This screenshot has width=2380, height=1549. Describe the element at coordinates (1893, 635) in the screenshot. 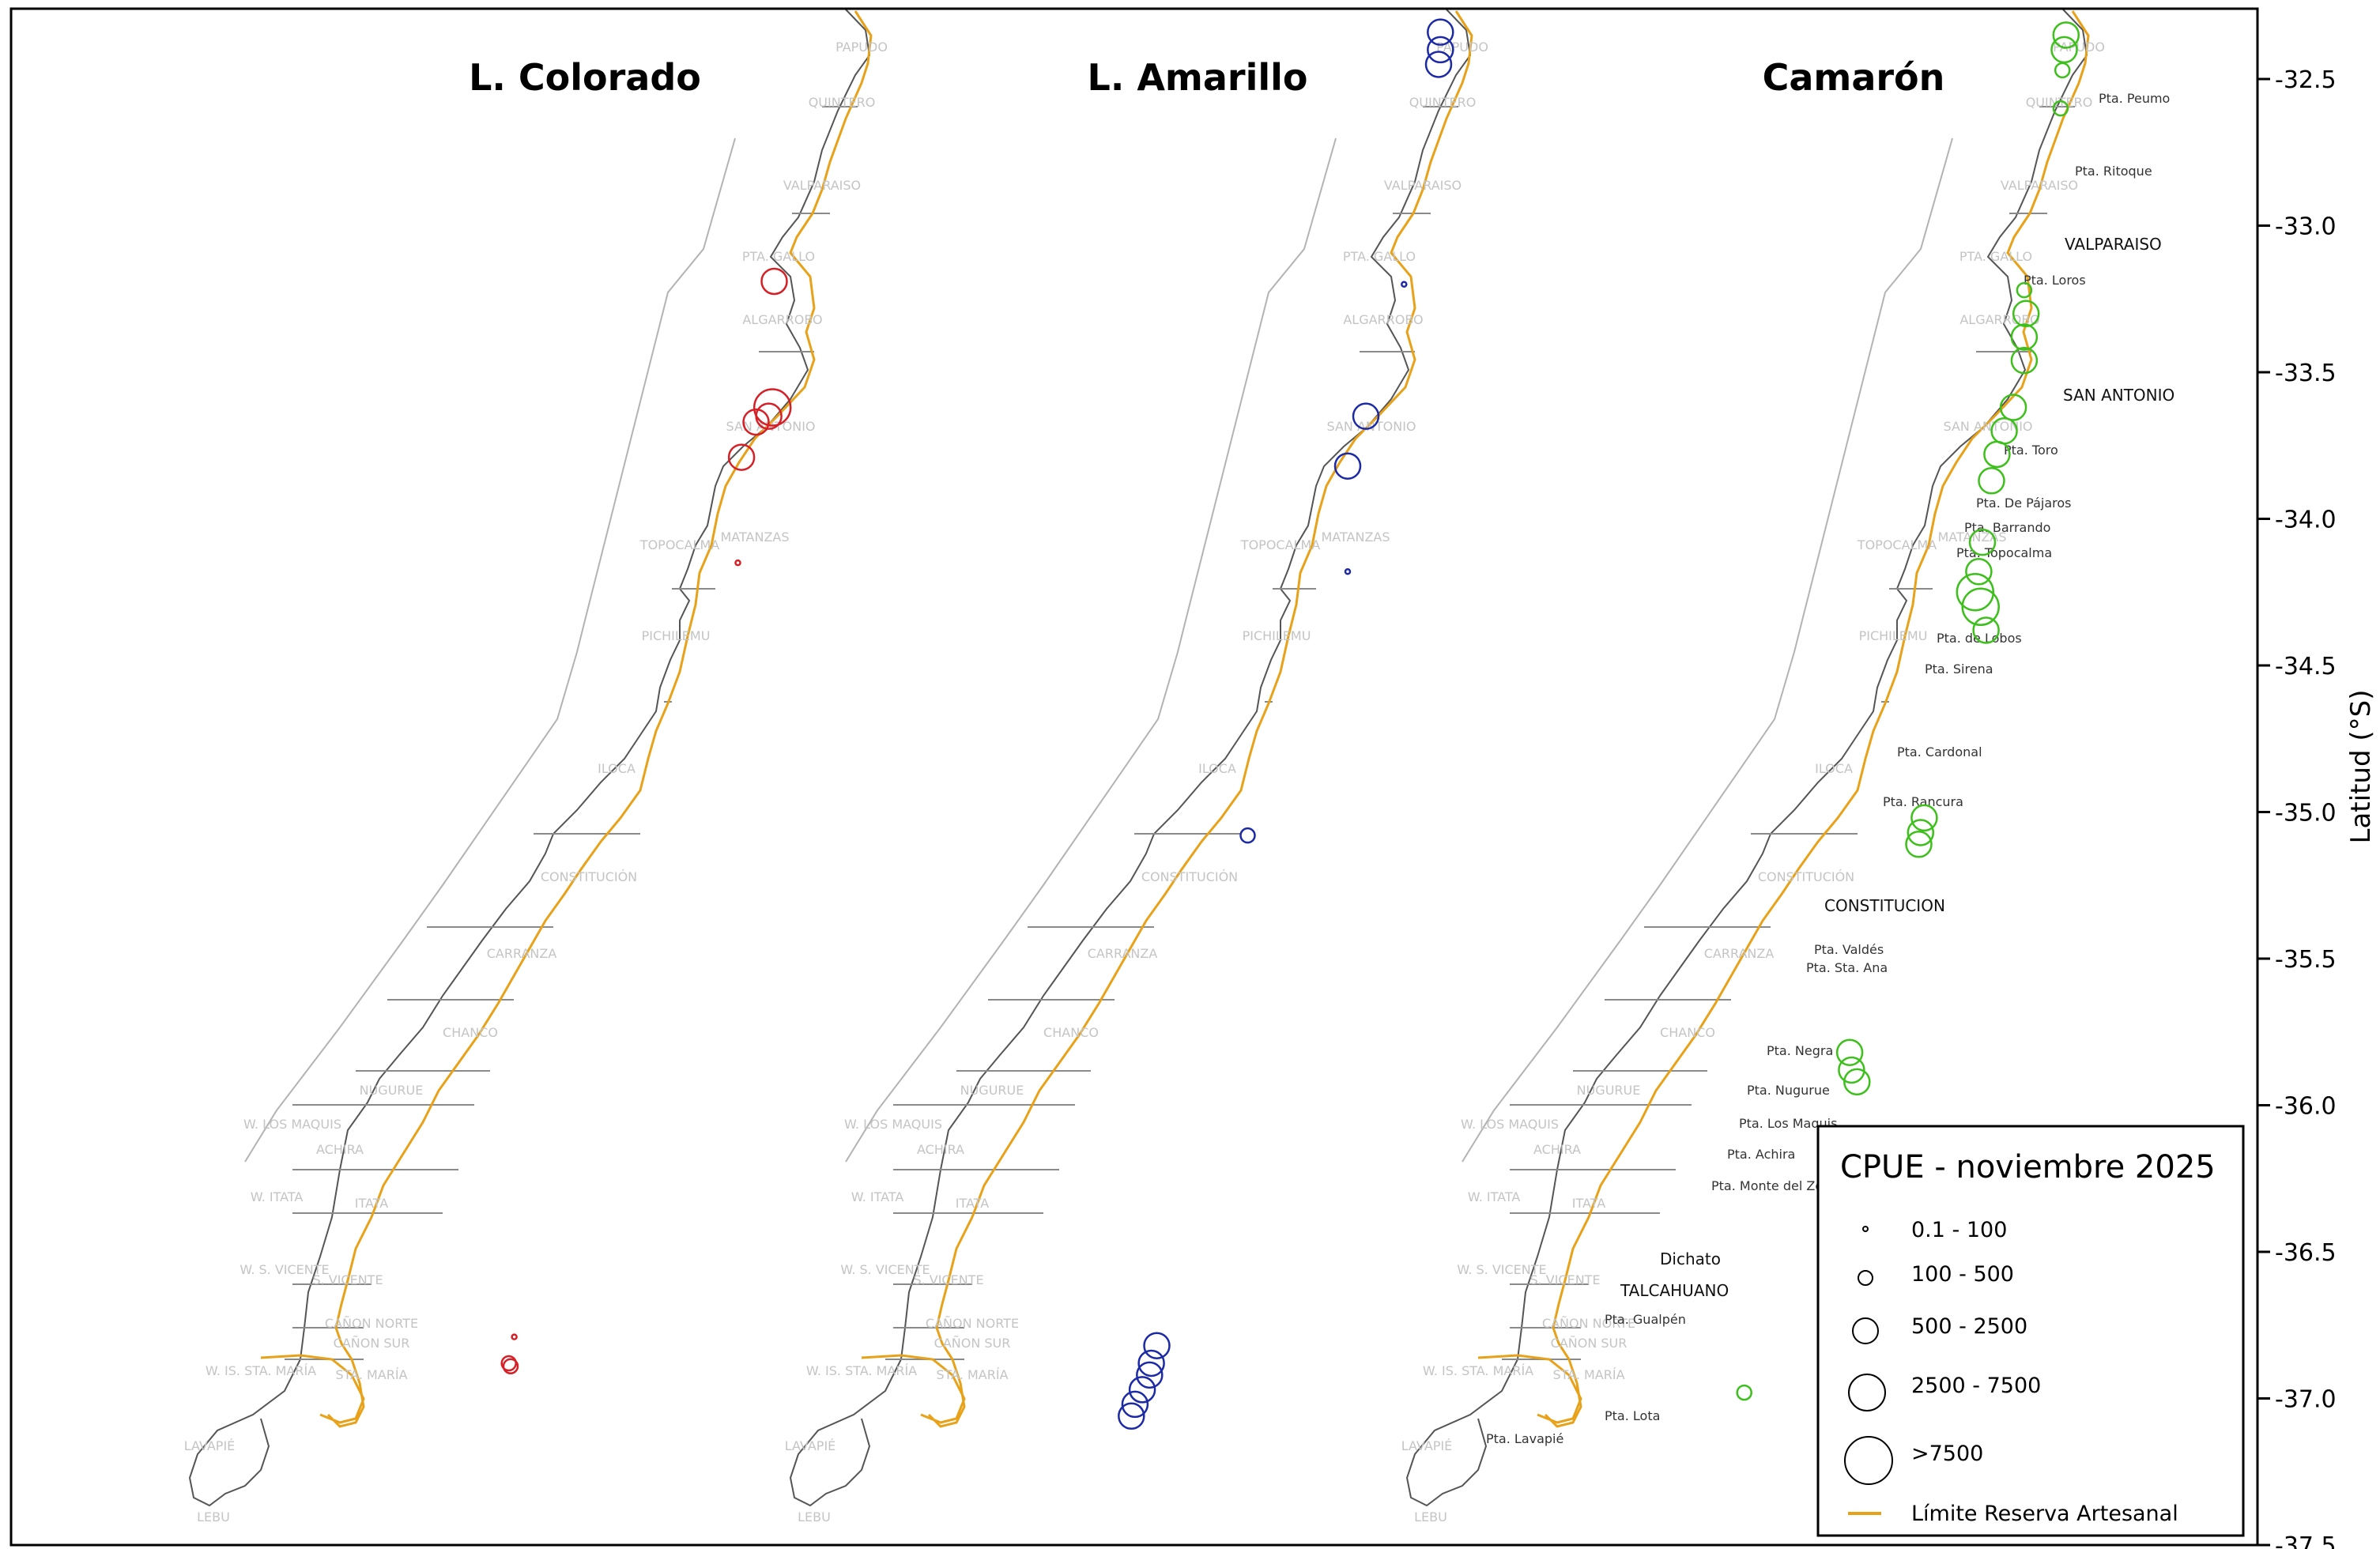

I see `zone-label: PICHILEMU` at that location.